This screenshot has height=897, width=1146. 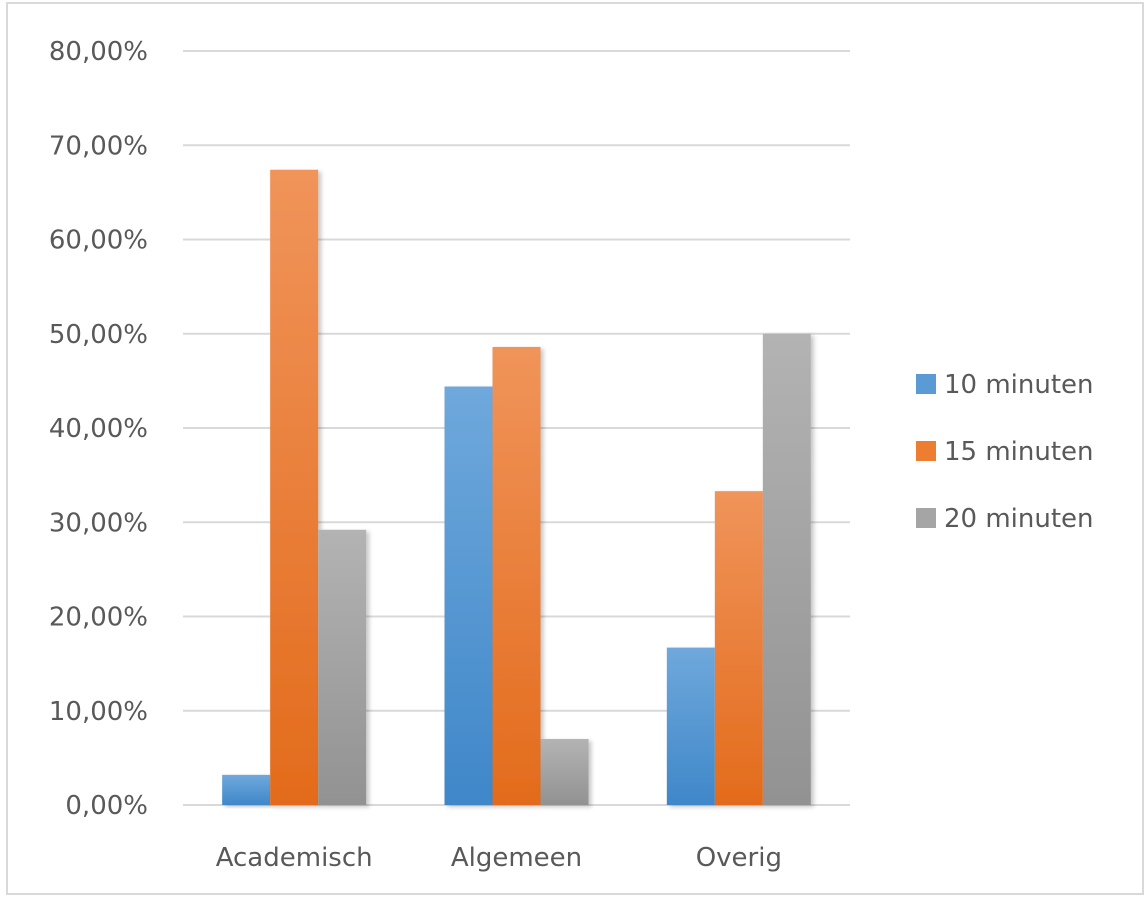 What do you see at coordinates (786, 569) in the screenshot?
I see `bar-20-minuten-overig` at bounding box center [786, 569].